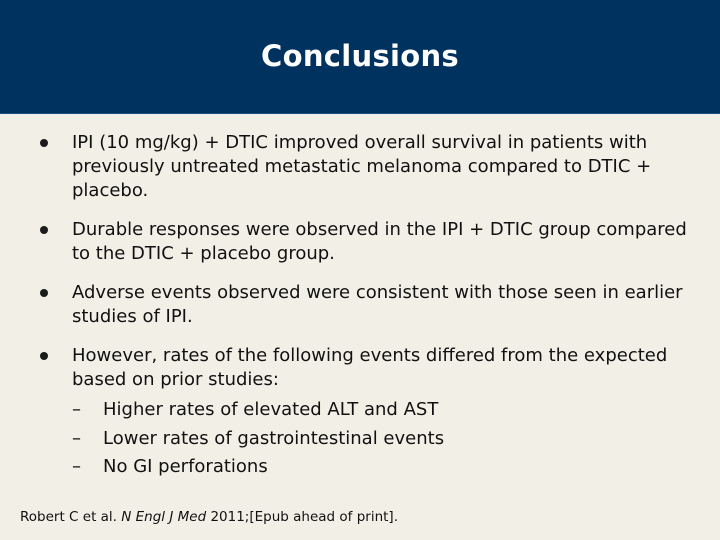  What do you see at coordinates (164, 517) in the screenshot?
I see `citation-journal: N Engl J Med` at bounding box center [164, 517].